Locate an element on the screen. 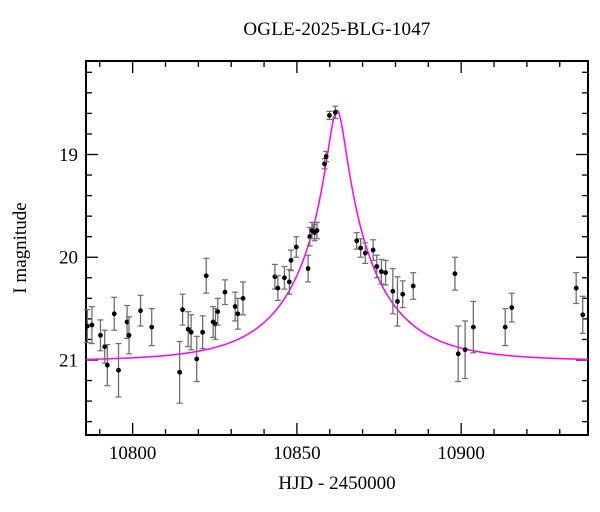  x-tick-label: 10850 is located at coordinates (297, 453).